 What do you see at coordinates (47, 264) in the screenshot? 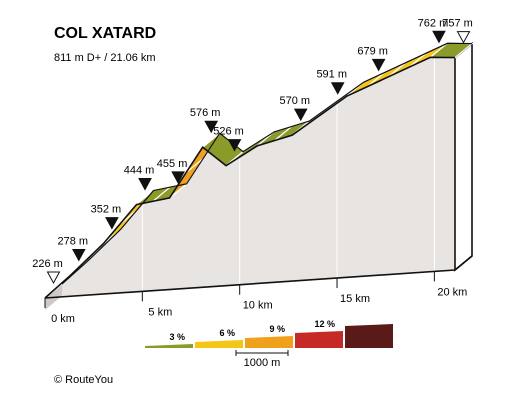
I see `start-marker-label: 226 m` at bounding box center [47, 264].